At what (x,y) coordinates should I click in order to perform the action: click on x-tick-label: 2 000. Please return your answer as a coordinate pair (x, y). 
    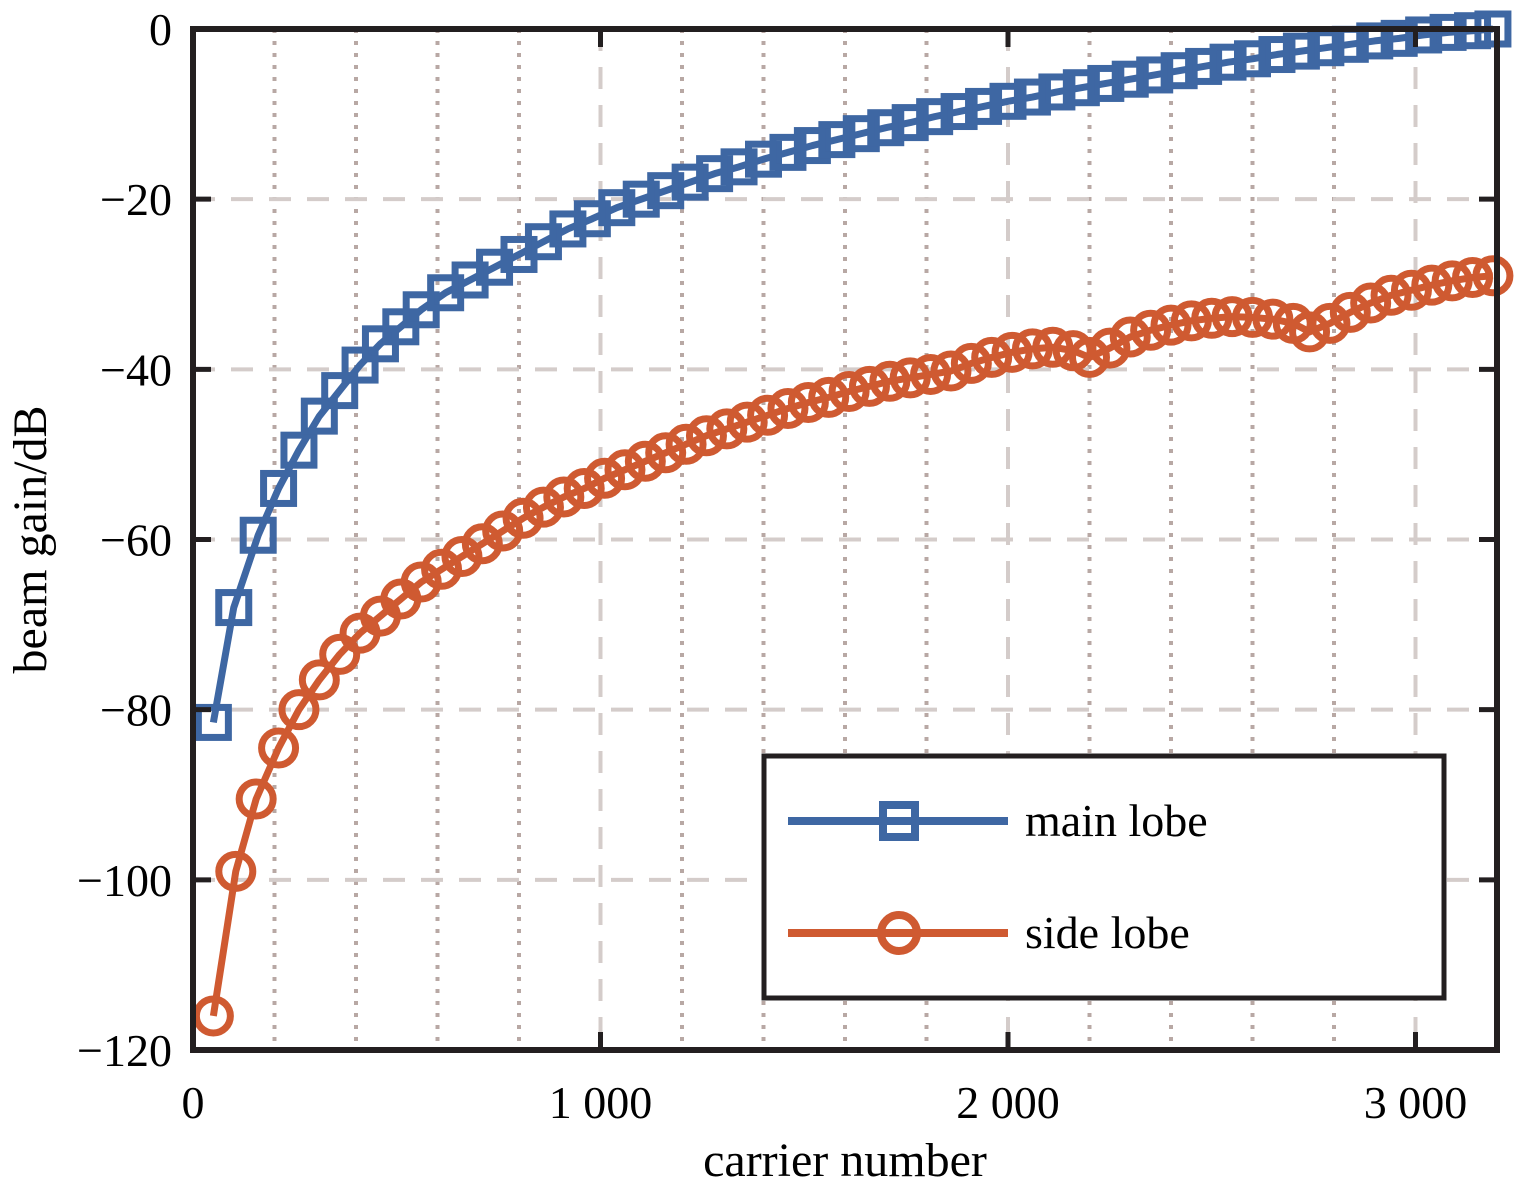
    Looking at the image, I should click on (1008, 1102).